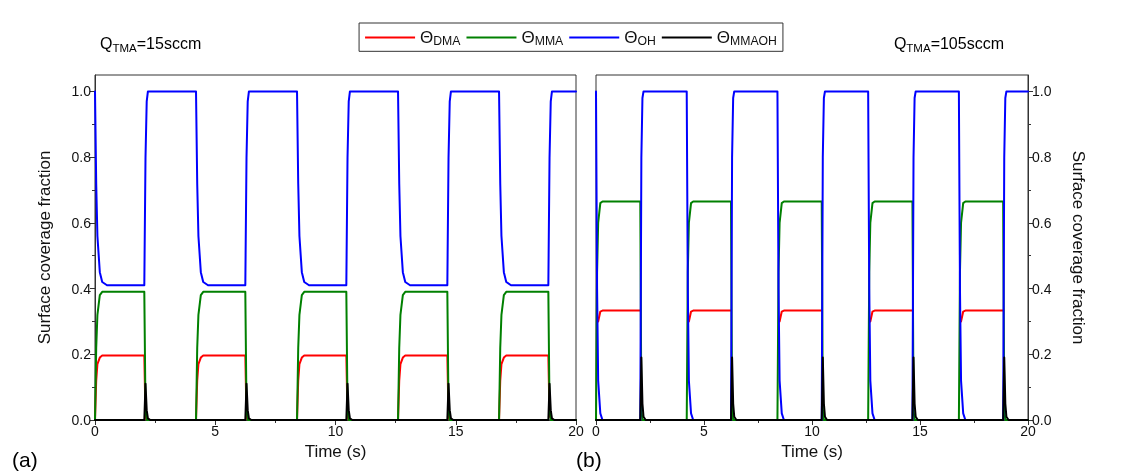  What do you see at coordinates (1042, 354) in the screenshot?
I see `y2-tick-label: 0.2` at bounding box center [1042, 354].